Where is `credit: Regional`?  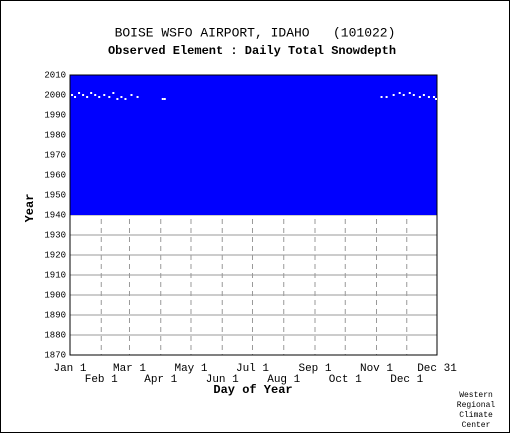 credit: Regional is located at coordinates (476, 405).